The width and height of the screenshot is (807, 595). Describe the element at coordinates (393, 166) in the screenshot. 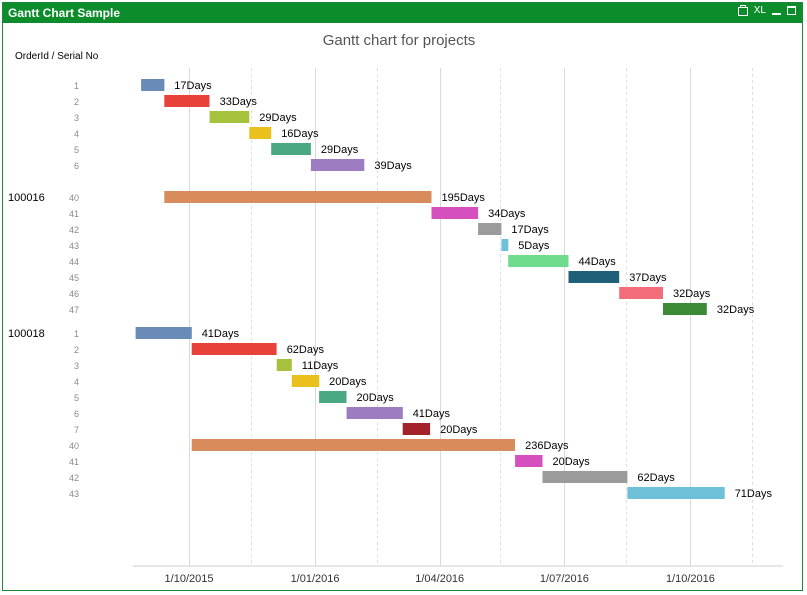

I see `duration-label: 39Days` at that location.